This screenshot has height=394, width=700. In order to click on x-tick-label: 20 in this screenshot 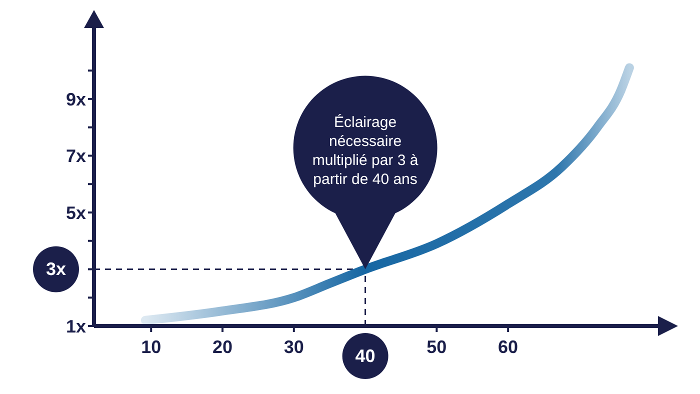, I will do `click(222, 346)`.